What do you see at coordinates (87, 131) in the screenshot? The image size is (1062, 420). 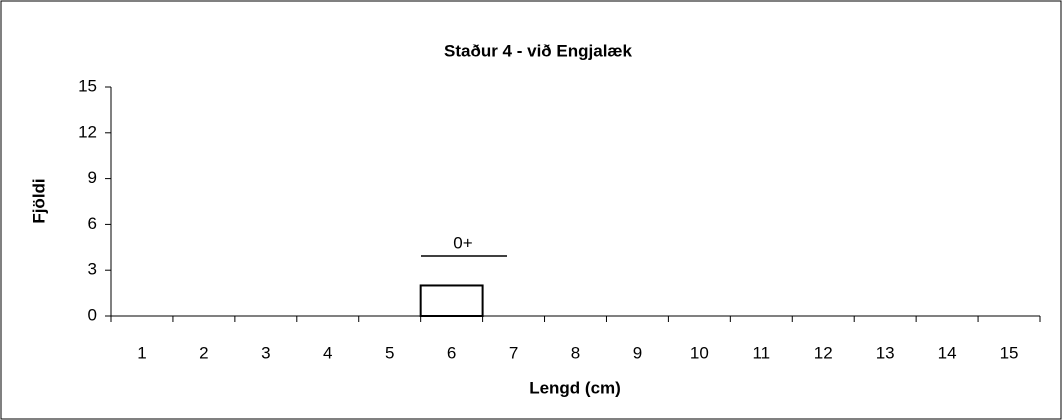 I see `y-tick-label: 12` at bounding box center [87, 131].